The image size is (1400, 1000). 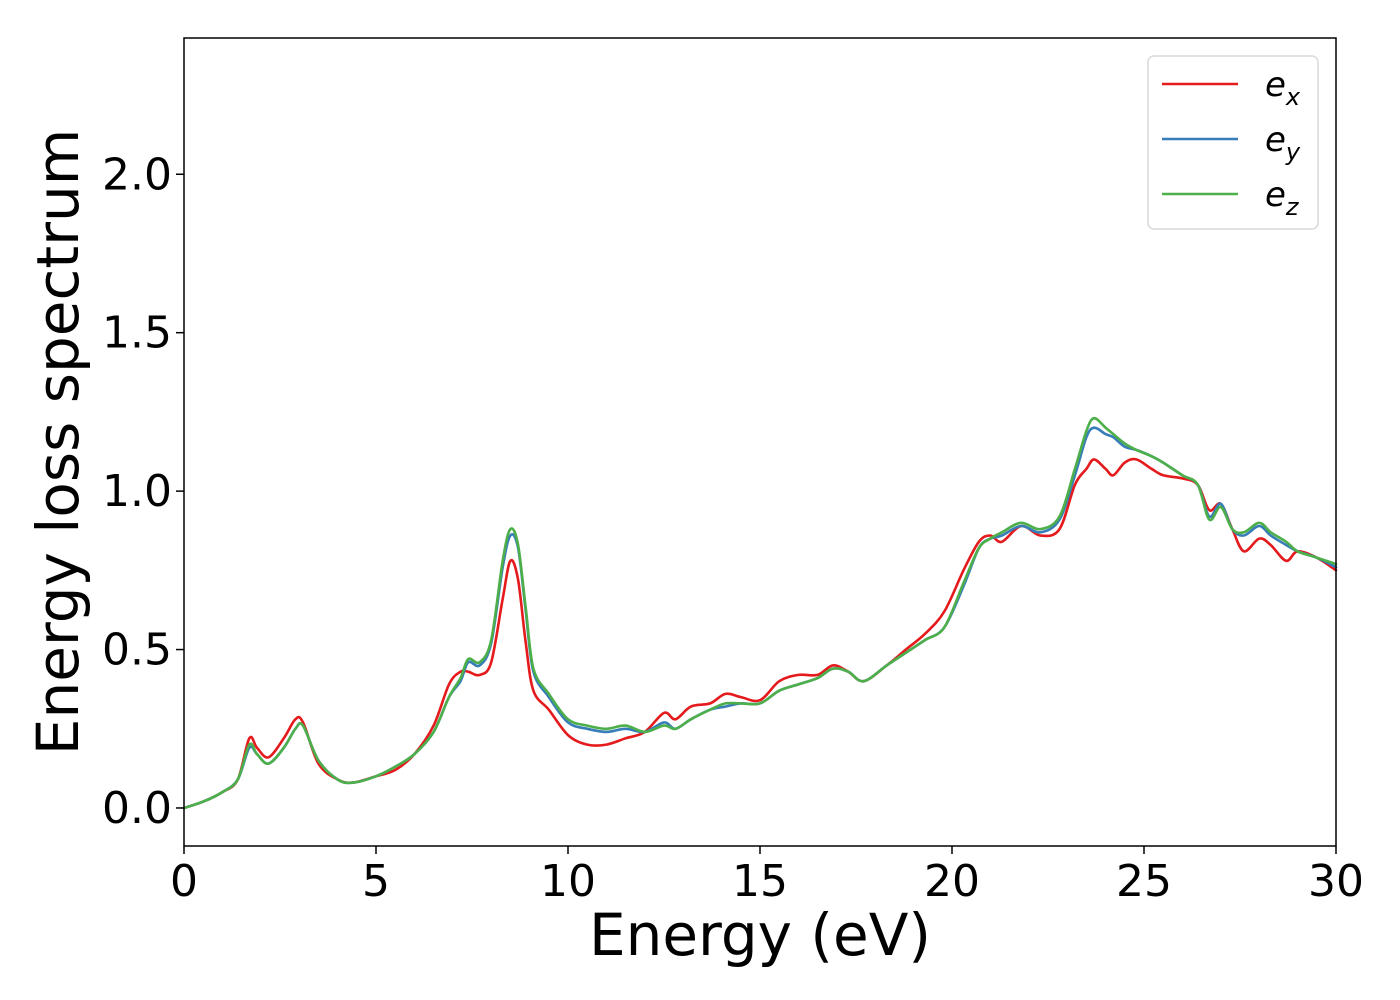 What do you see at coordinates (137, 174) in the screenshot?
I see `y-tick-label: 2.0` at bounding box center [137, 174].